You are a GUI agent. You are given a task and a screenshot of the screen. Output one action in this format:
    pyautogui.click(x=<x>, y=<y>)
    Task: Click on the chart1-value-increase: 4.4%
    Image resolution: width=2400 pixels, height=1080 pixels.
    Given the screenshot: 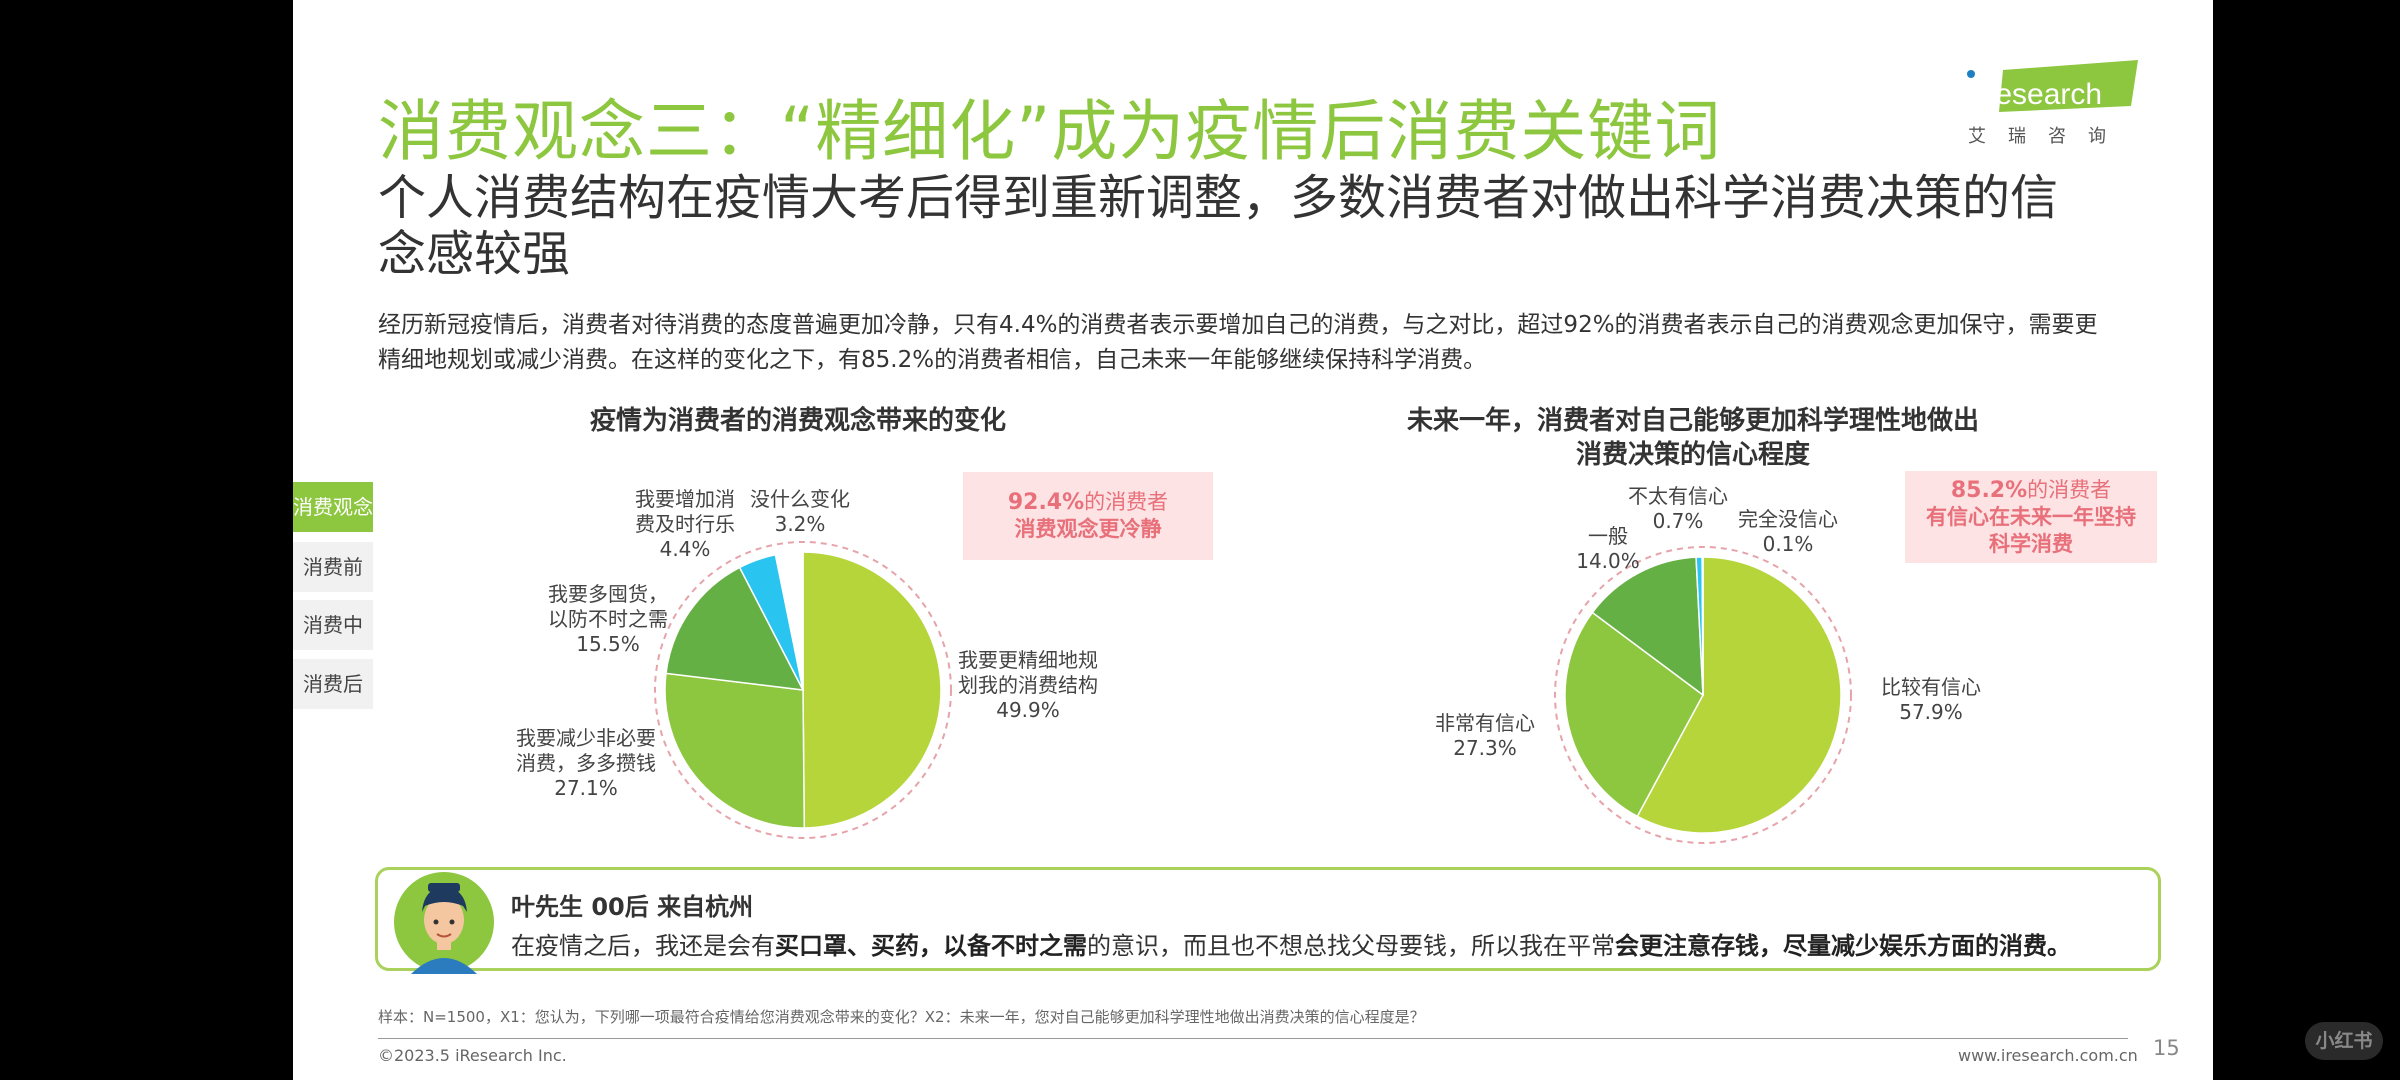 What is the action you would take?
    pyautogui.click(x=685, y=549)
    